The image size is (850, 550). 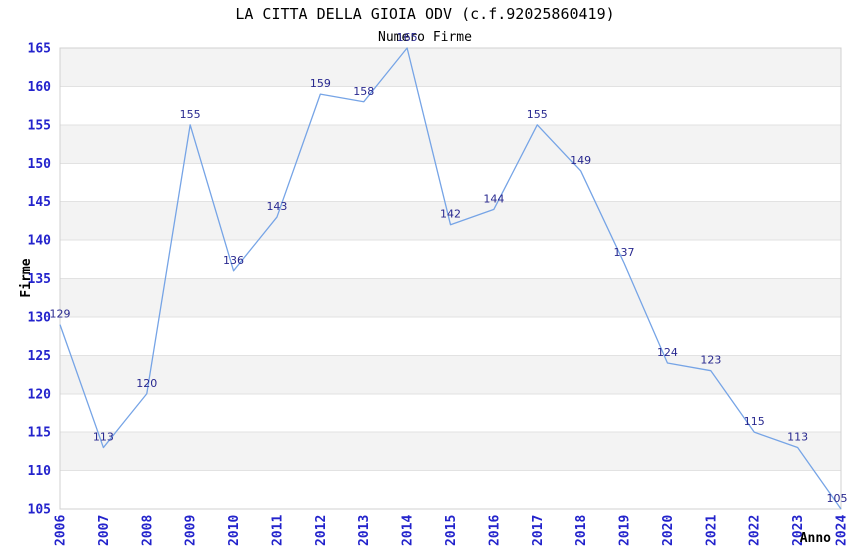 What do you see at coordinates (320, 83) in the screenshot?
I see `data-point-label: 159` at bounding box center [320, 83].